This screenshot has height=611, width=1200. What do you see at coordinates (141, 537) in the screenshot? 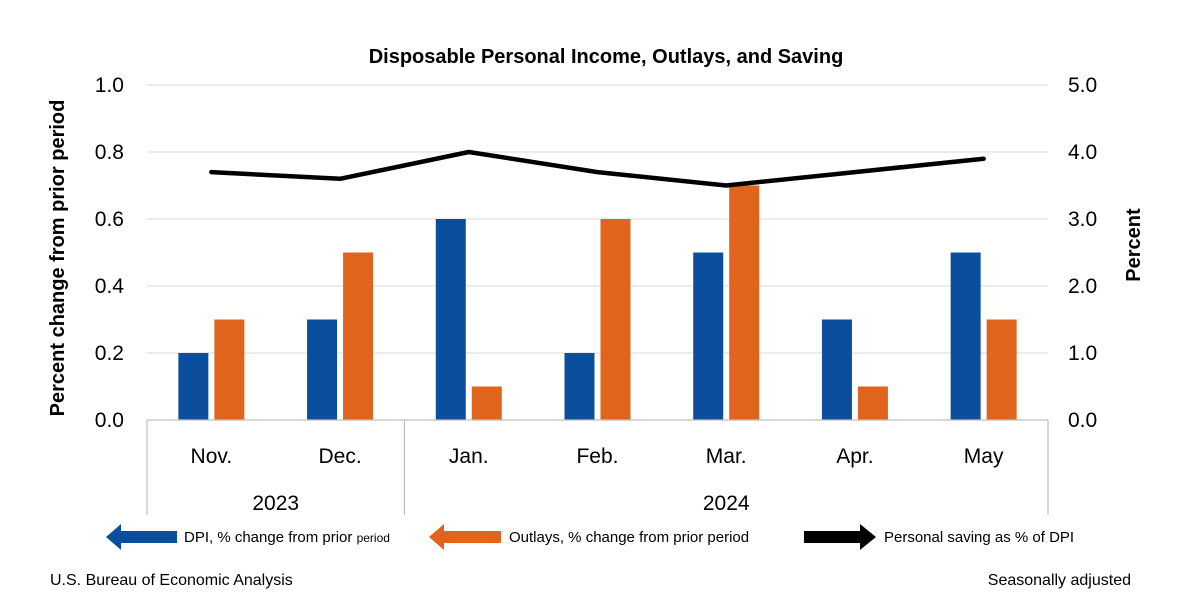
I see `legend-arrow-dpi-icon` at bounding box center [141, 537].